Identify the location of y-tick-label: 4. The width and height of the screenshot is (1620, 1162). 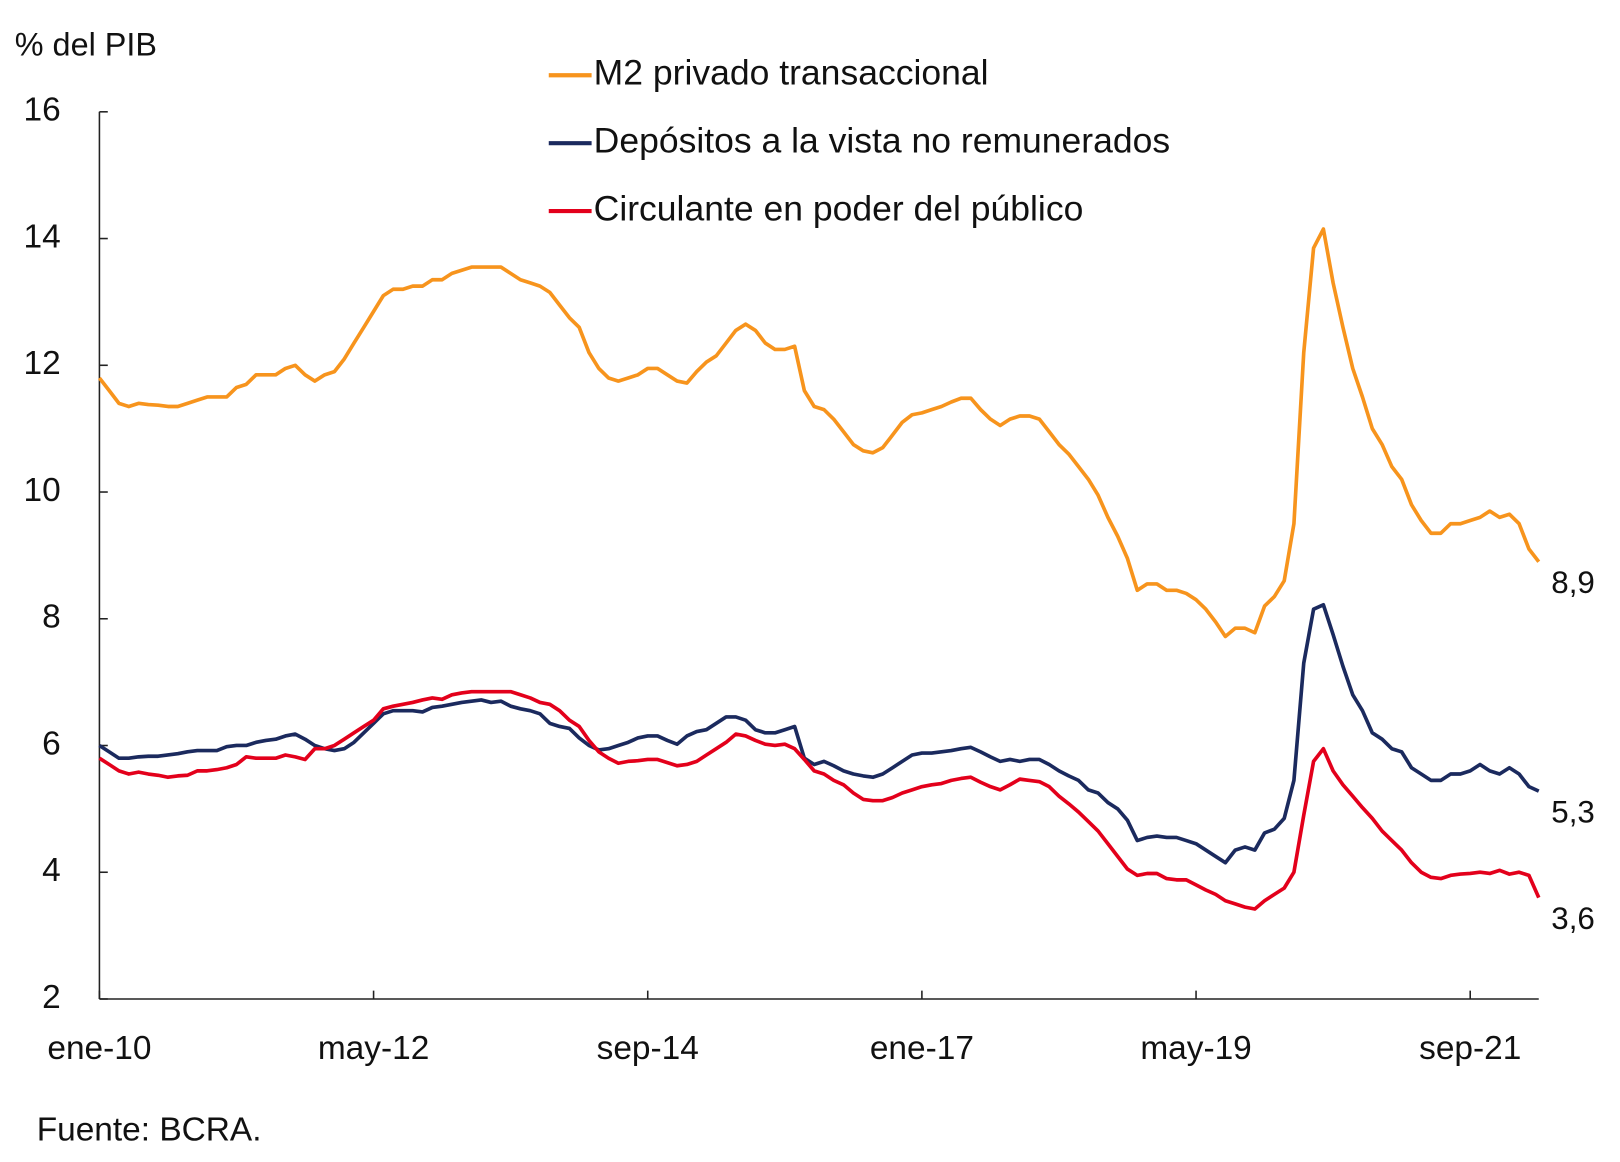
(51, 870).